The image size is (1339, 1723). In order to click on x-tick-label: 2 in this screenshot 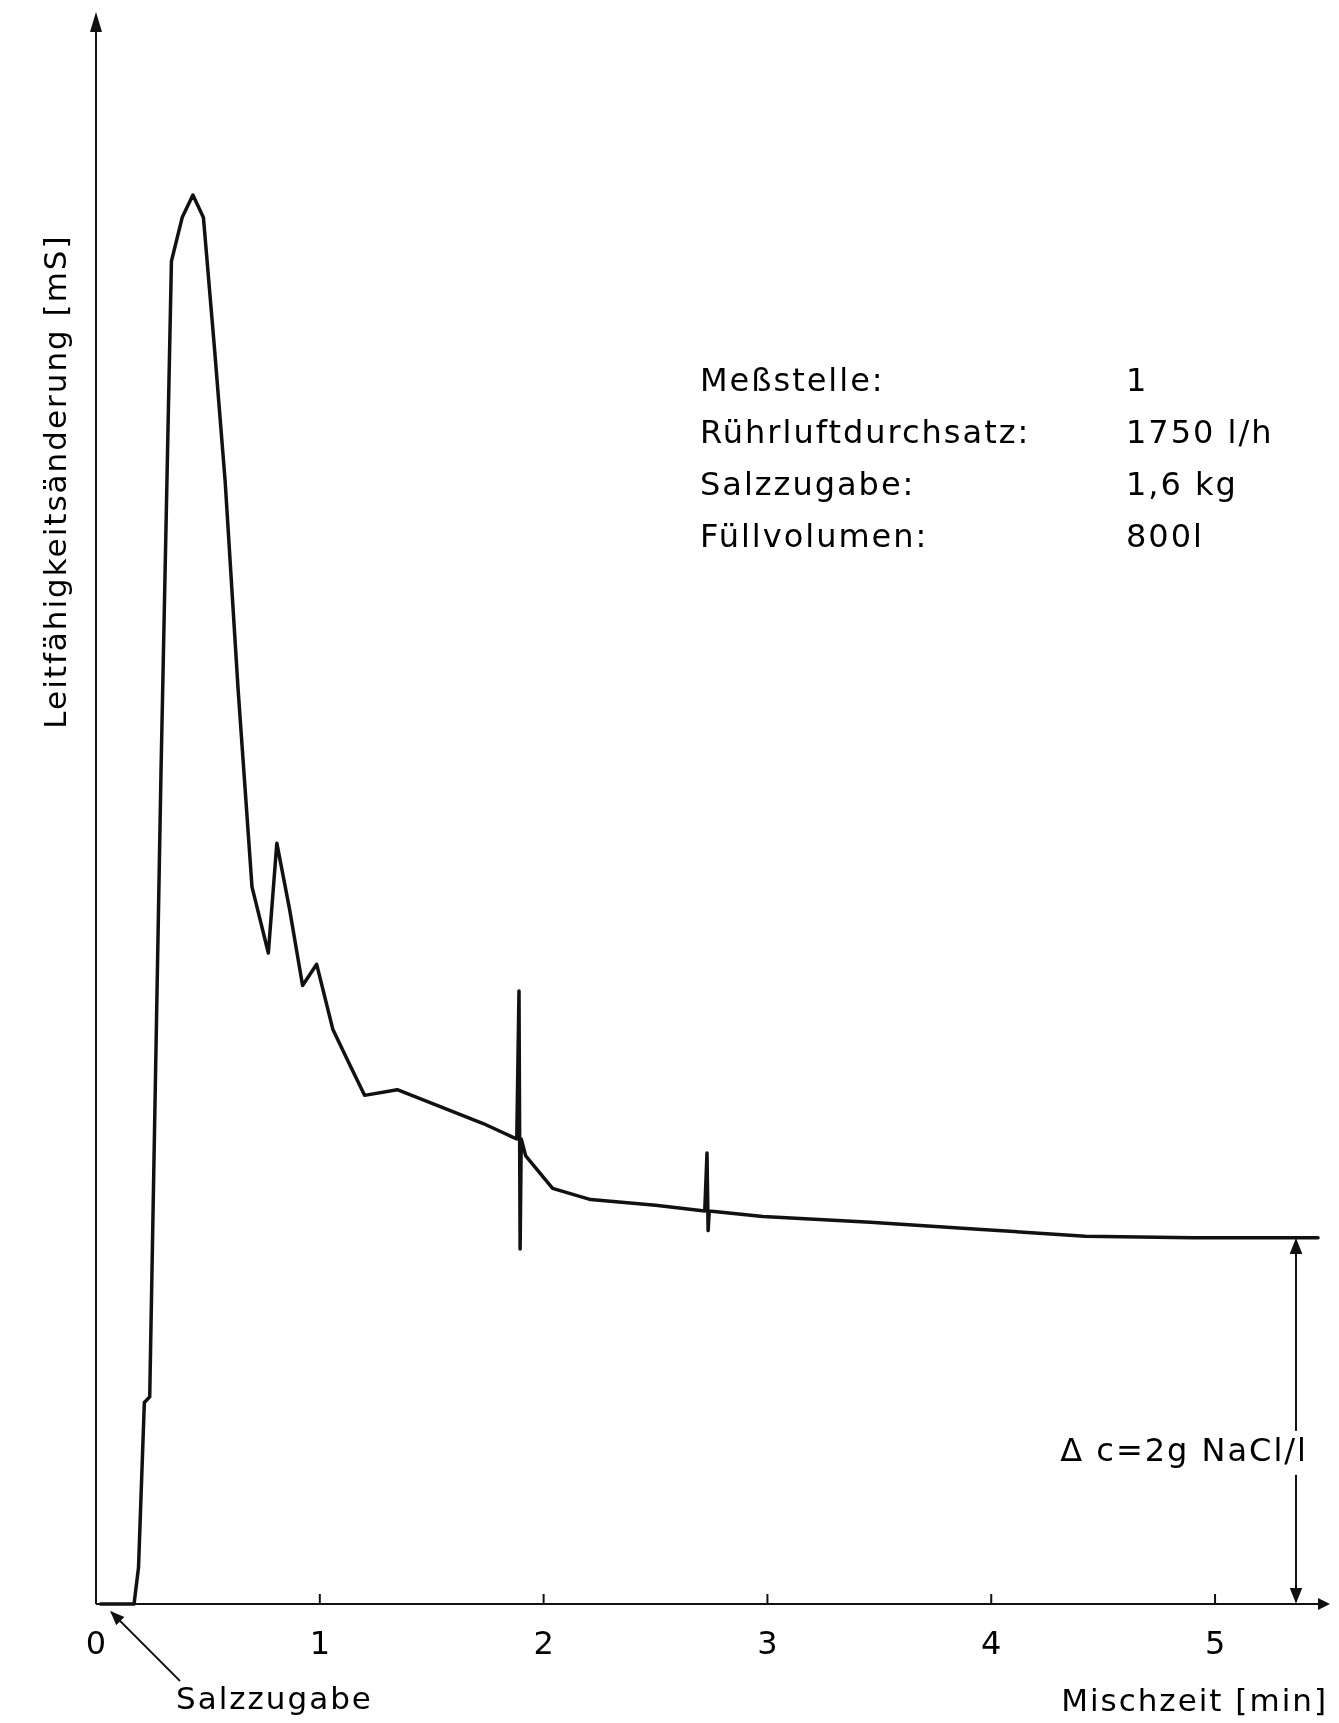, I will do `click(543, 1643)`.